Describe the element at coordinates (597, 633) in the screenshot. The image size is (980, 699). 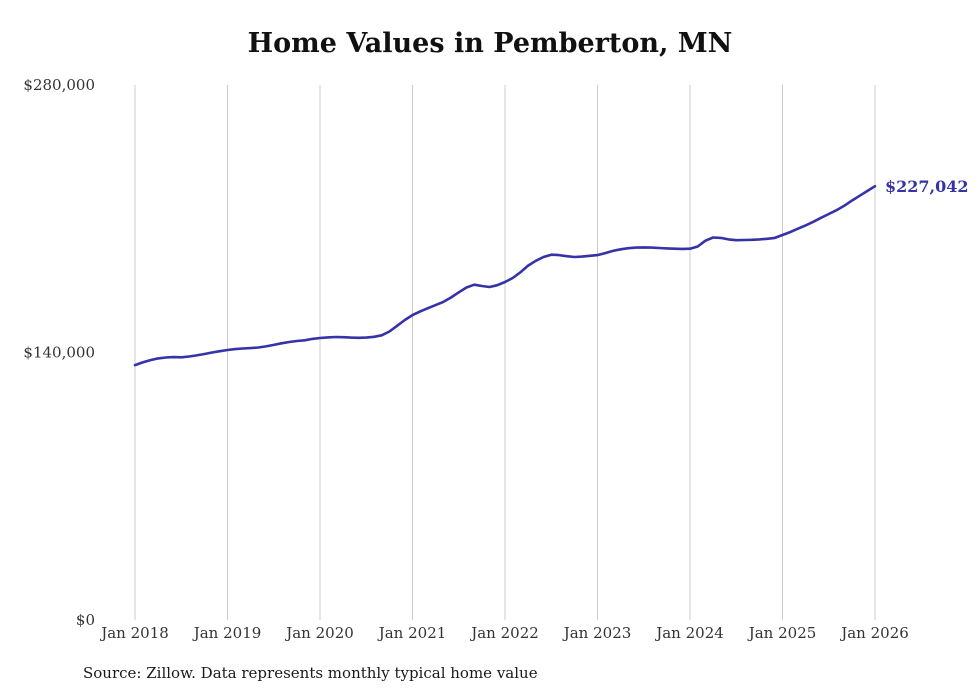
I see `x-axis-tick-label: Jan 2023` at that location.